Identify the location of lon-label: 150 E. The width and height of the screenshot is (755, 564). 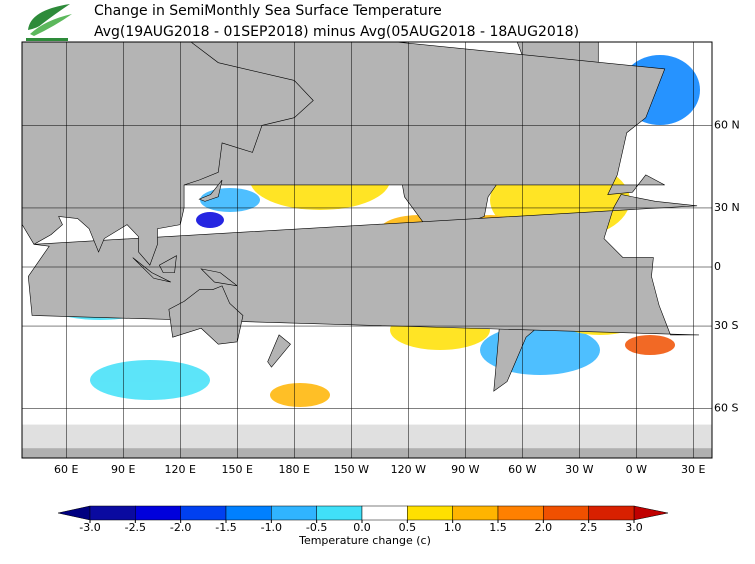
(237, 469).